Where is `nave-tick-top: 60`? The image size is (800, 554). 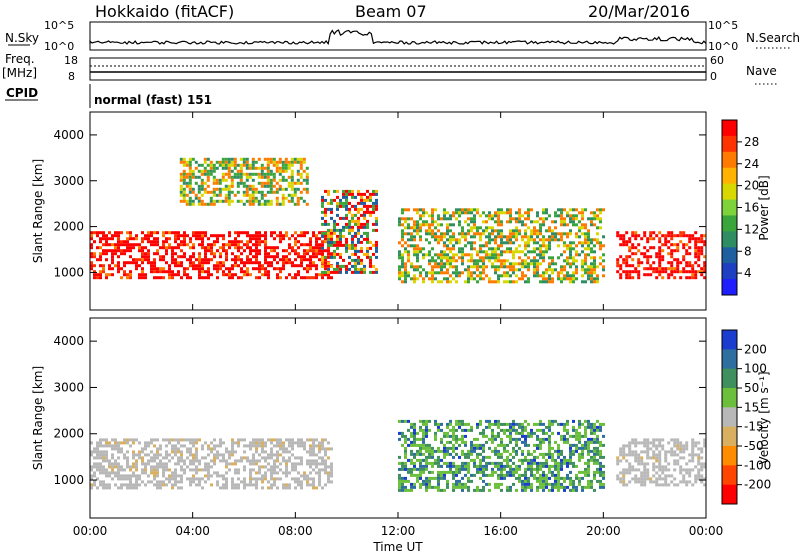 nave-tick-top: 60 is located at coordinates (717, 60).